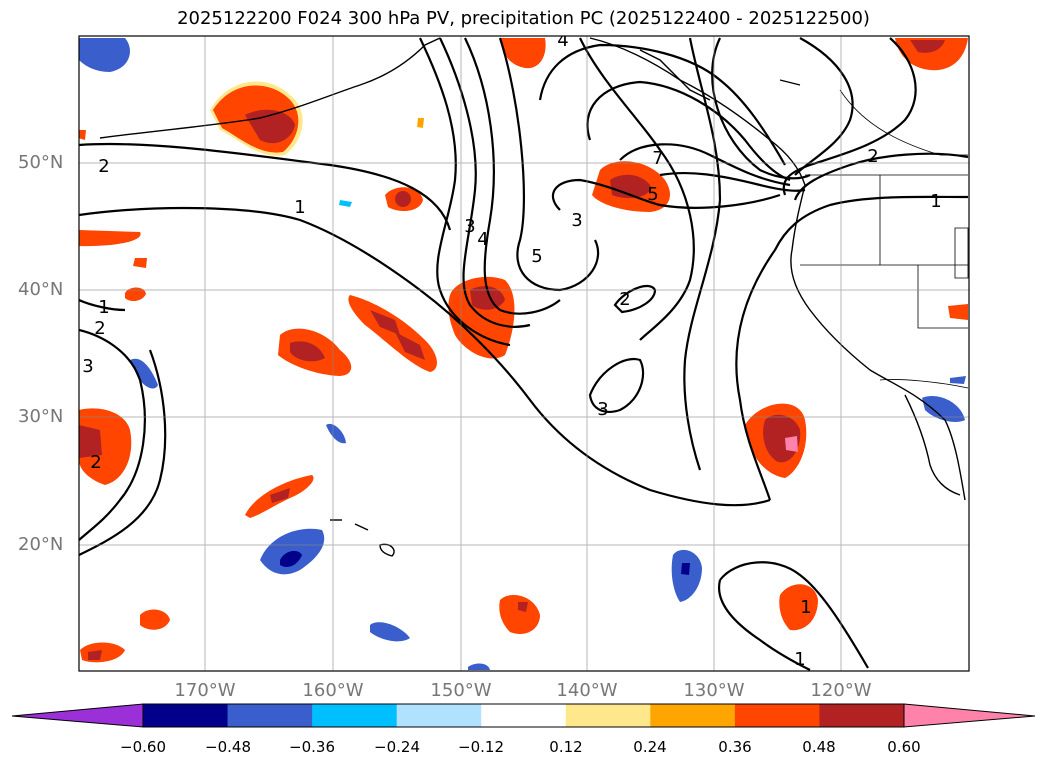  What do you see at coordinates (77, 715) in the screenshot?
I see `colorbar-low-extension` at bounding box center [77, 715].